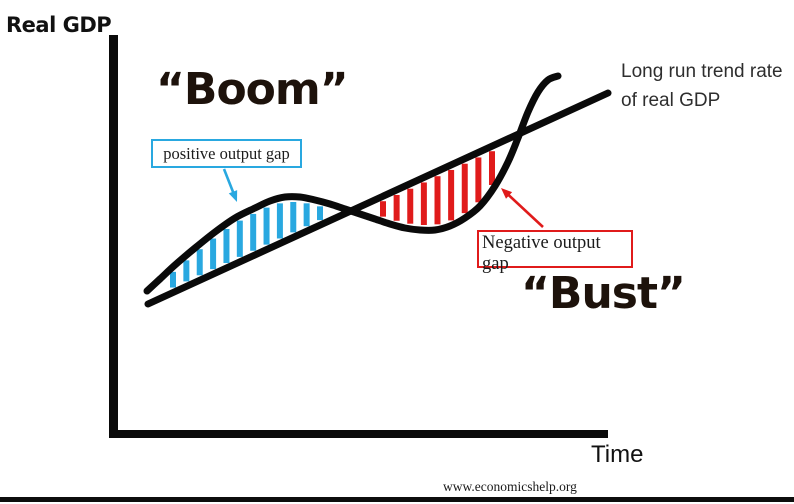 Image resolution: width=794 pixels, height=504 pixels. What do you see at coordinates (555, 252) in the screenshot?
I see `negative-output-gap-callout: Negative output gap` at bounding box center [555, 252].